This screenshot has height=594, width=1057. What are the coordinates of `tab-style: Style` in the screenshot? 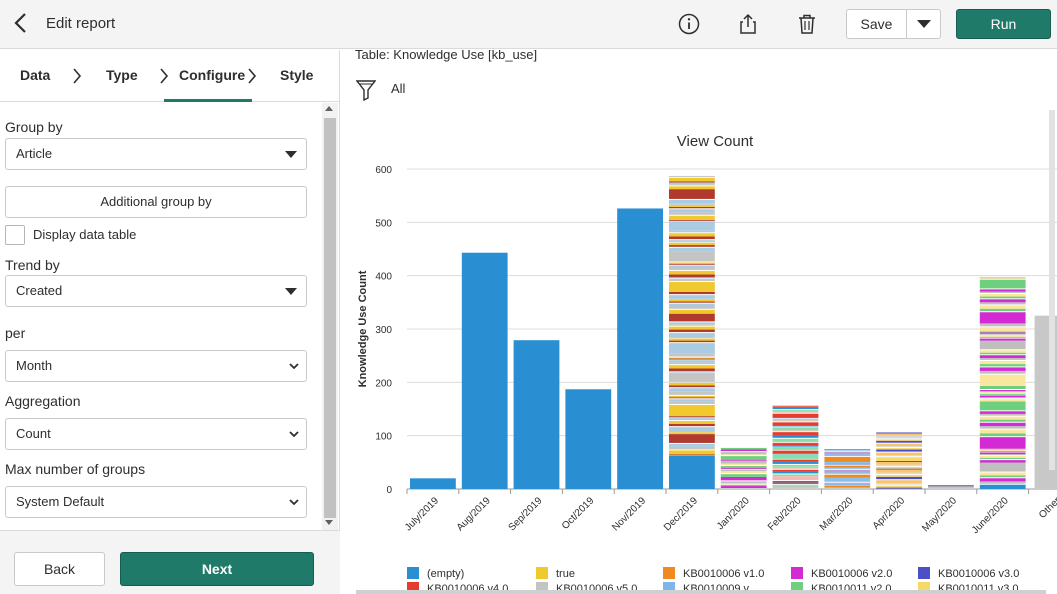 It's located at (297, 75).